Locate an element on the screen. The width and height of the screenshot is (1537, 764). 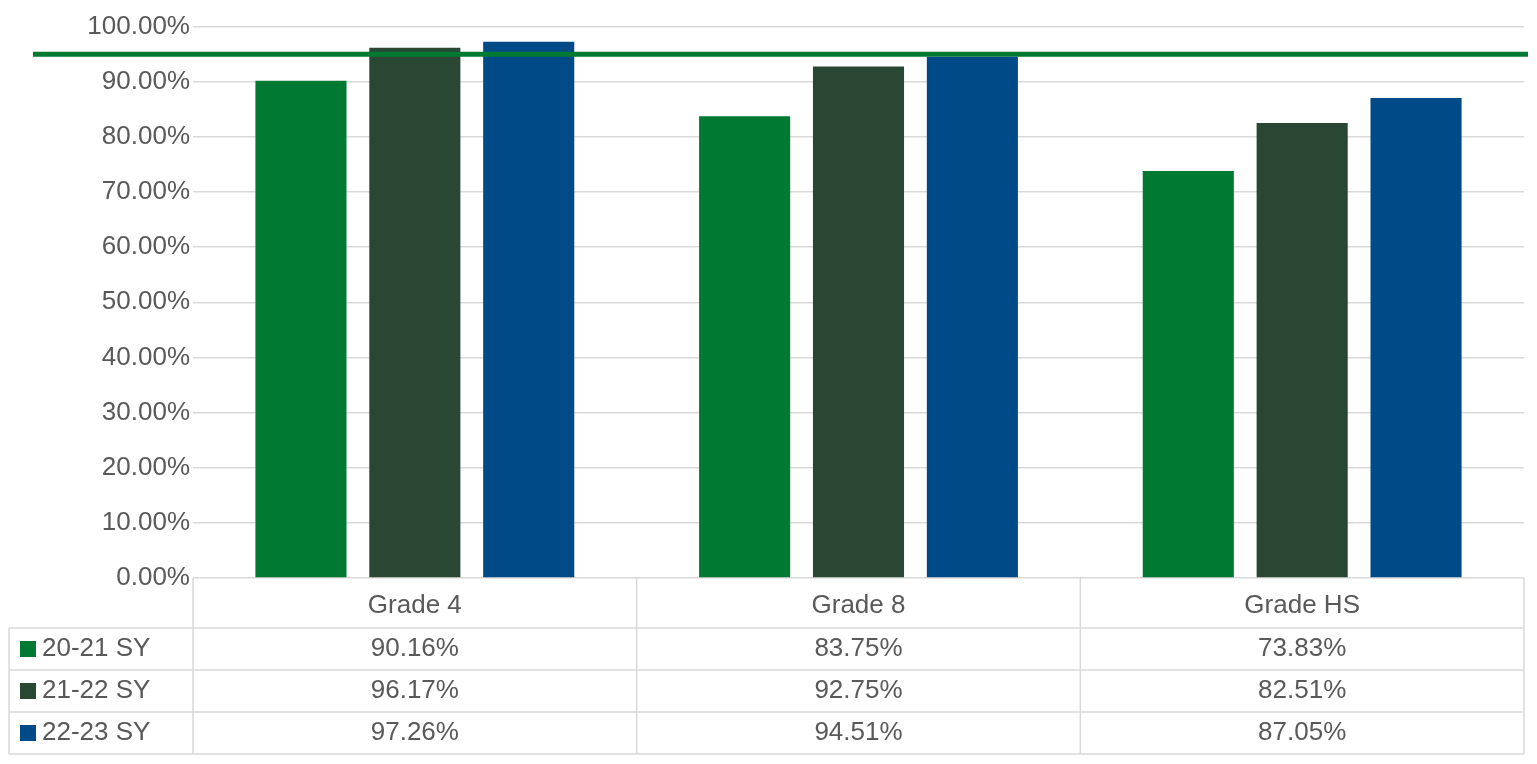
x-tick-label: Grade 4 is located at coordinates (414, 603).